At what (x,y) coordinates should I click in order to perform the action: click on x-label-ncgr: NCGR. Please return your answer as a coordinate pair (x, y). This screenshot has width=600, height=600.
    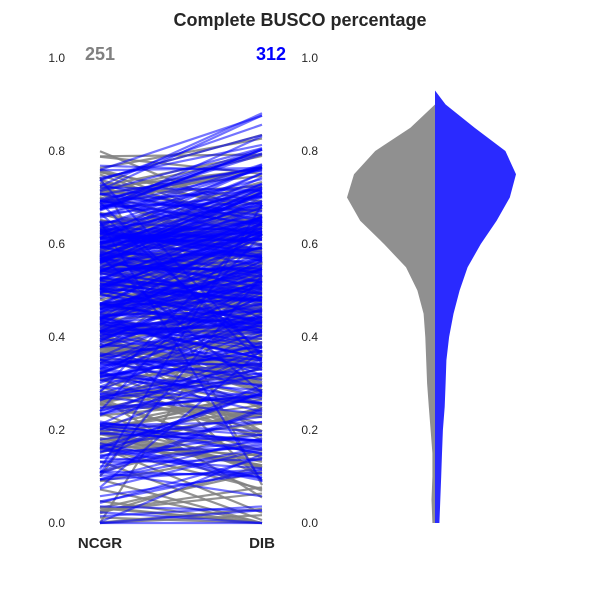
    Looking at the image, I should click on (100, 543).